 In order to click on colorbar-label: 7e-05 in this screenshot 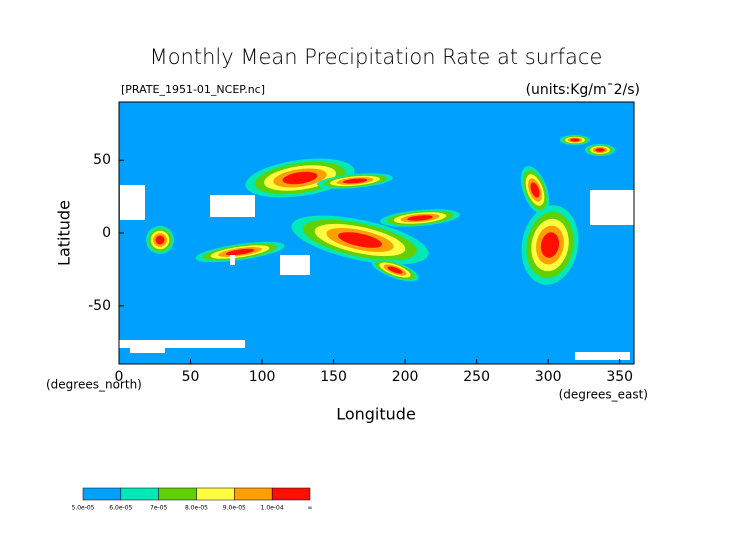, I will do `click(158, 508)`.